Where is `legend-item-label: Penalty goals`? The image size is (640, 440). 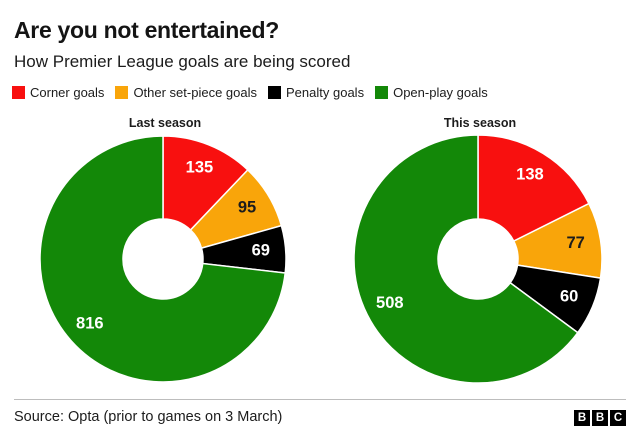 legend-item-label: Penalty goals is located at coordinates (325, 92).